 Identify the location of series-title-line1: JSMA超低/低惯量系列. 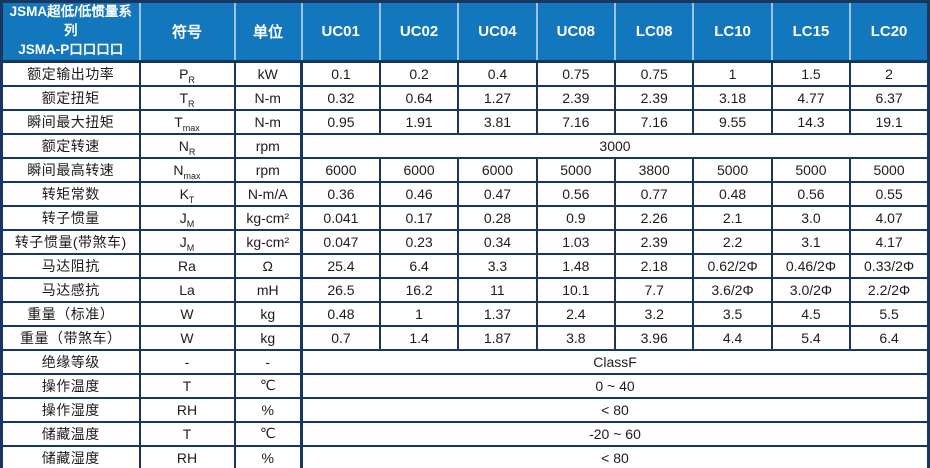
(70, 21).